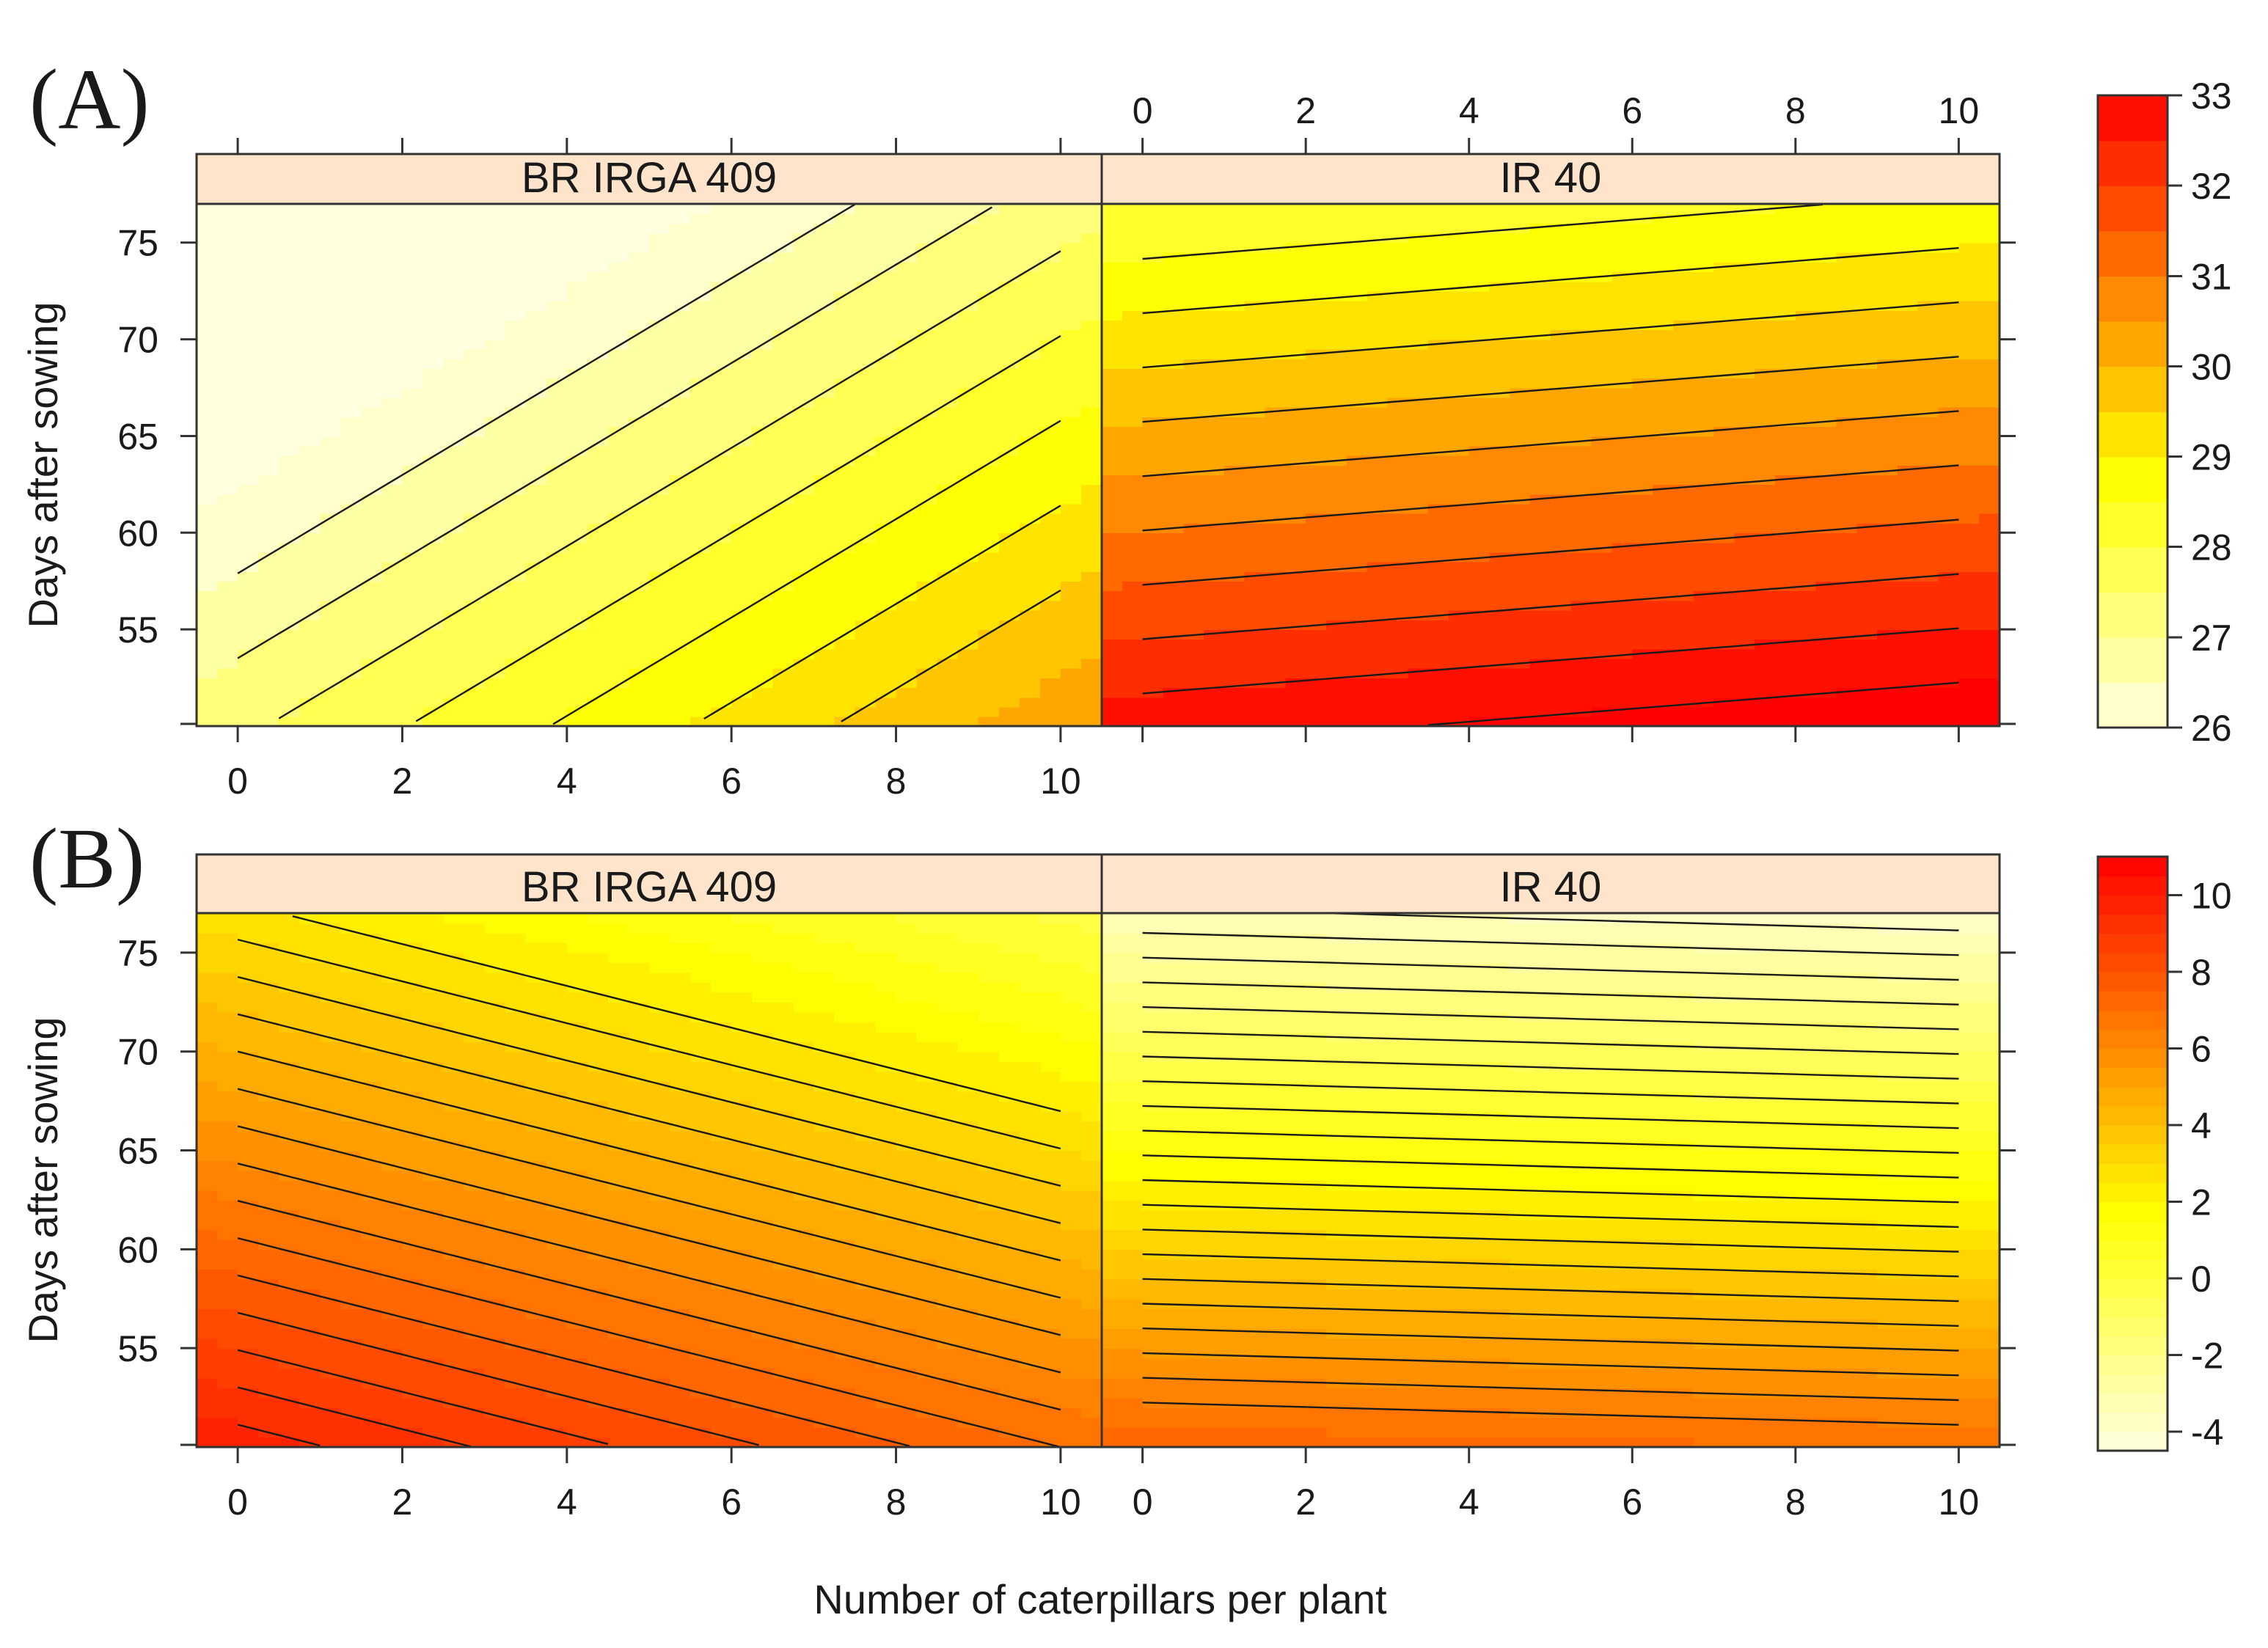  What do you see at coordinates (2133, 299) in the screenshot?
I see `colorkey-band` at bounding box center [2133, 299].